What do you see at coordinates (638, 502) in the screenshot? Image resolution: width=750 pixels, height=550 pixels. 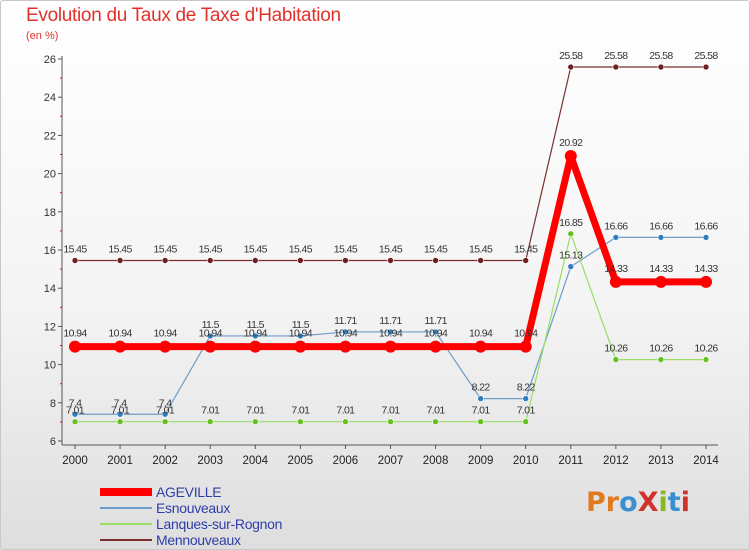 I see `proxiti-logo: ProXiti` at bounding box center [638, 502].